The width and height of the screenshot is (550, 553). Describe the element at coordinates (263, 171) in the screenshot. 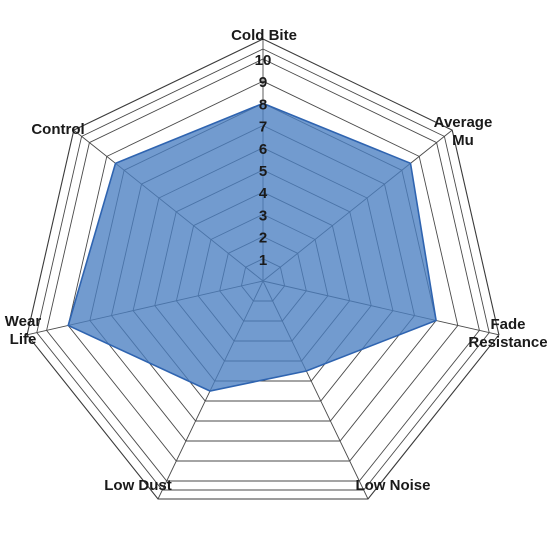

I see `tick-label-5: 5` at that location.